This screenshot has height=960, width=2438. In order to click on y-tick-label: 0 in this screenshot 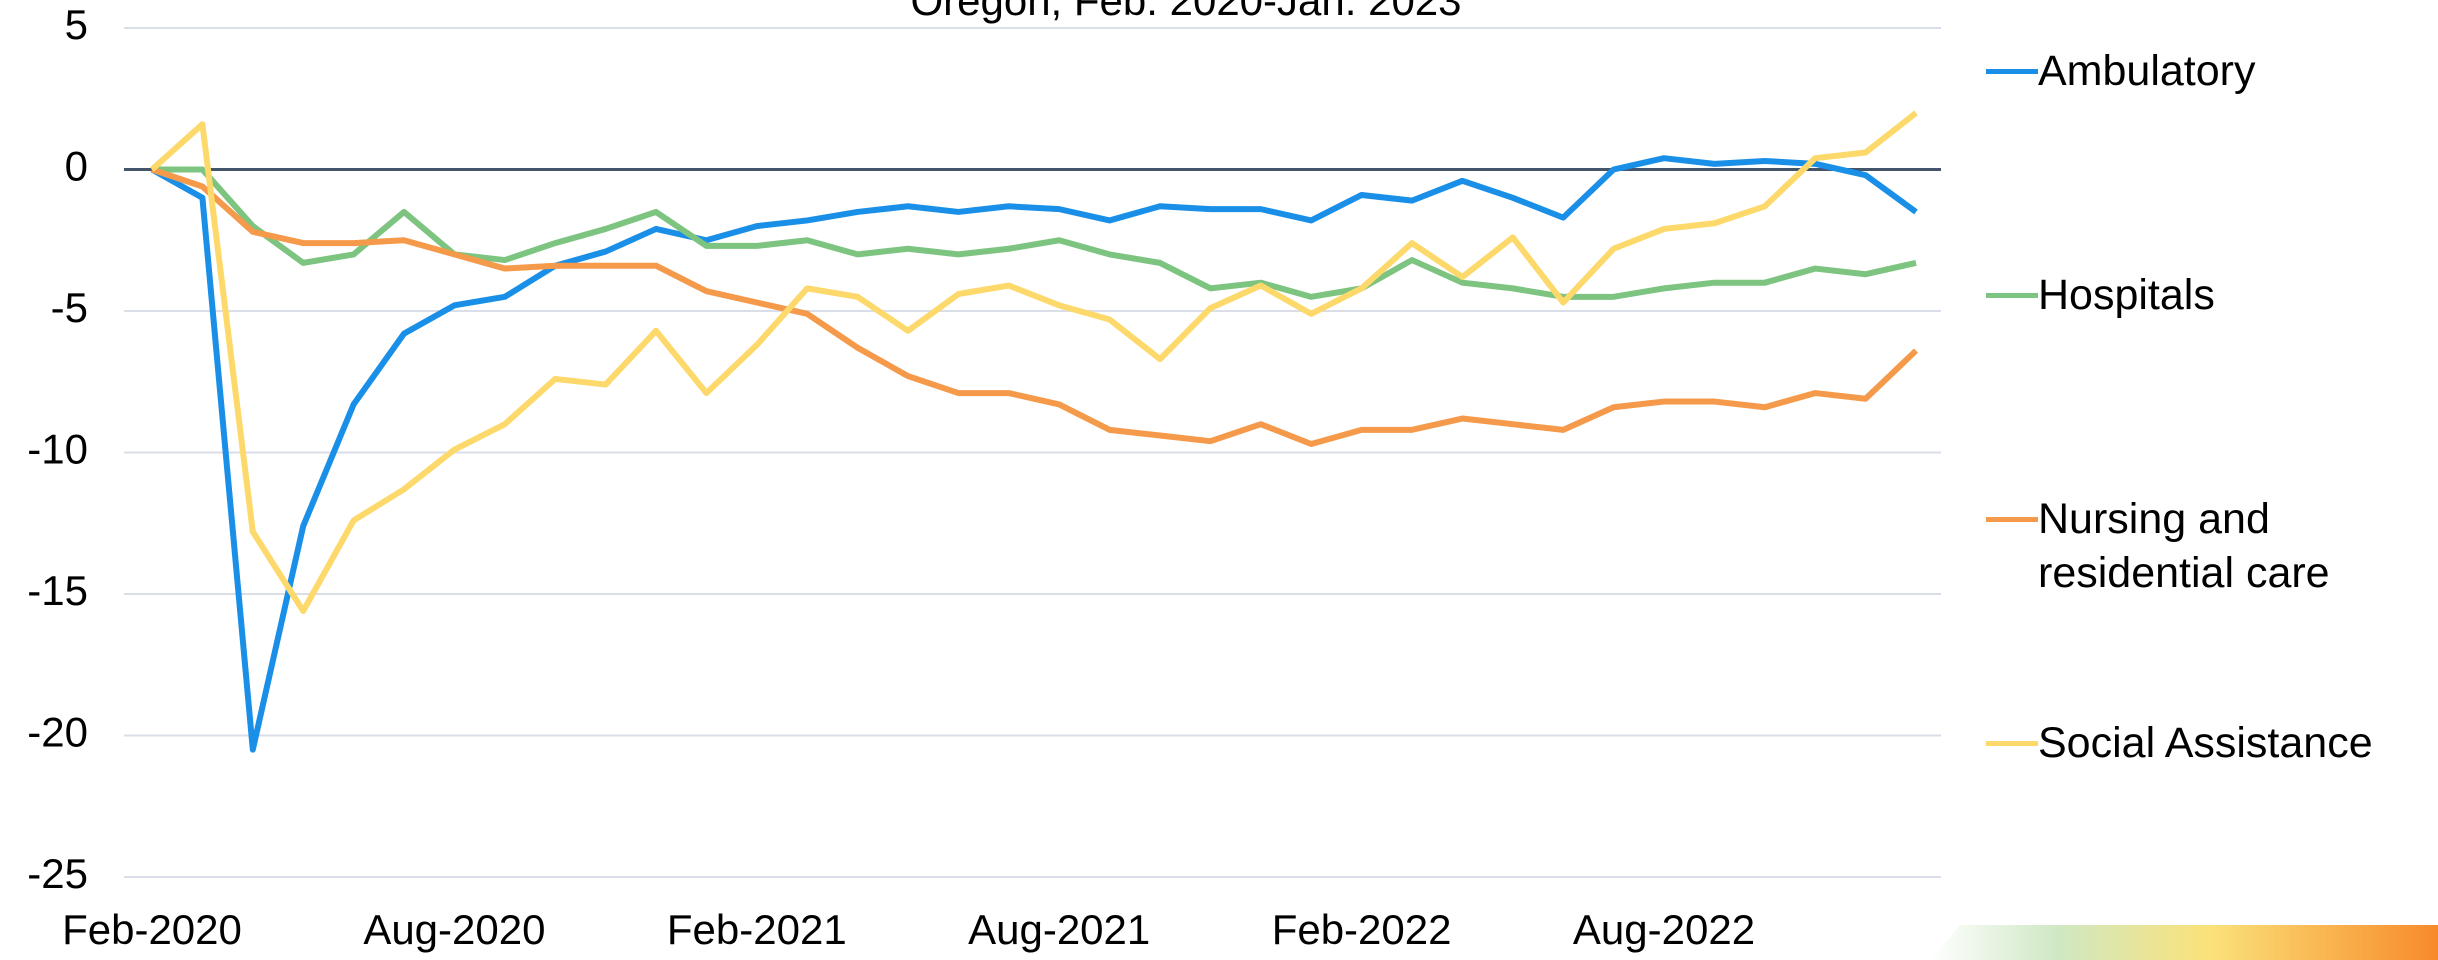, I will do `click(76, 166)`.